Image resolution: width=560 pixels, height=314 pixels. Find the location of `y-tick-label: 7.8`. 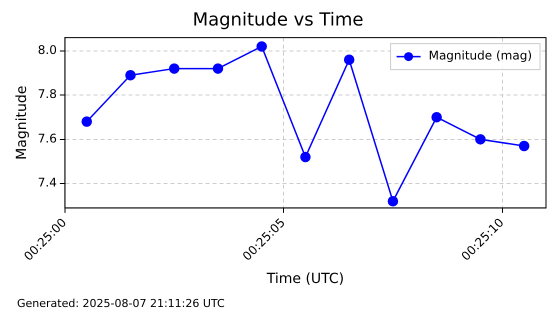

y-tick-label: 7.8 is located at coordinates (47, 94).